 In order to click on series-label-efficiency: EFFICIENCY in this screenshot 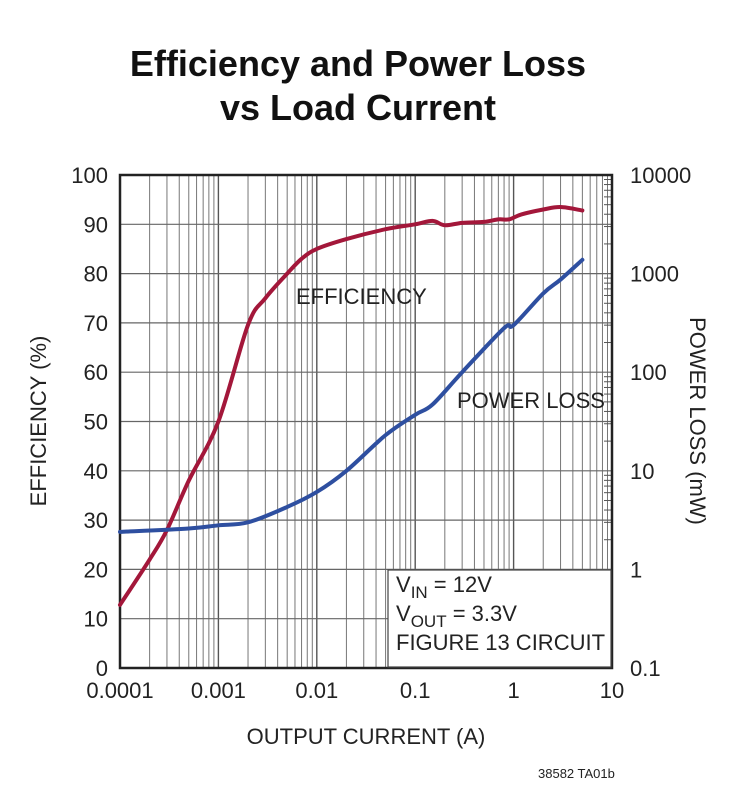, I will do `click(361, 296)`.